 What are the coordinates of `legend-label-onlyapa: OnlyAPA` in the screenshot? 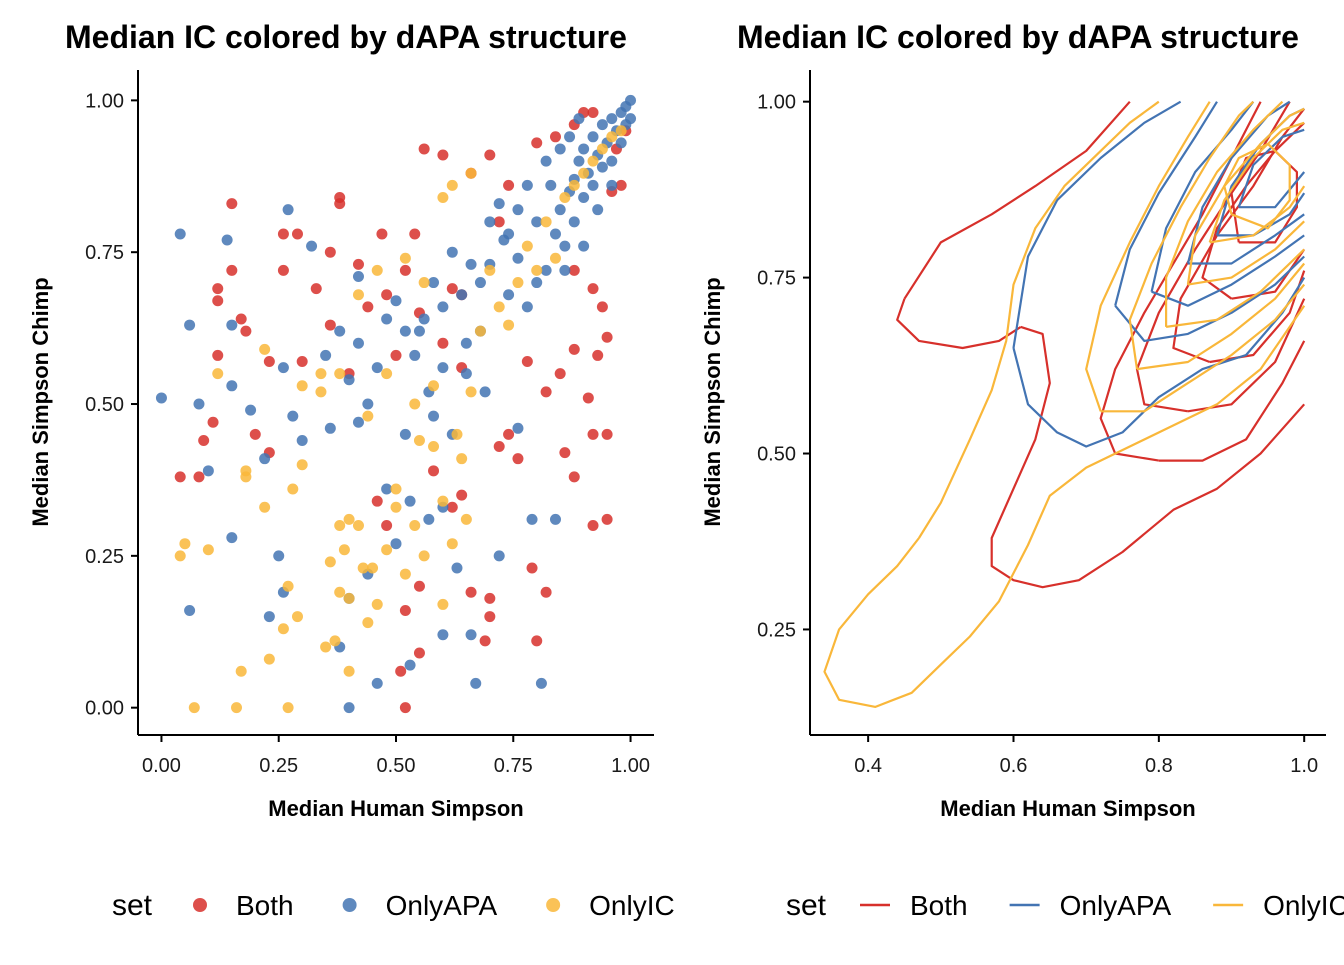 It's located at (442, 905).